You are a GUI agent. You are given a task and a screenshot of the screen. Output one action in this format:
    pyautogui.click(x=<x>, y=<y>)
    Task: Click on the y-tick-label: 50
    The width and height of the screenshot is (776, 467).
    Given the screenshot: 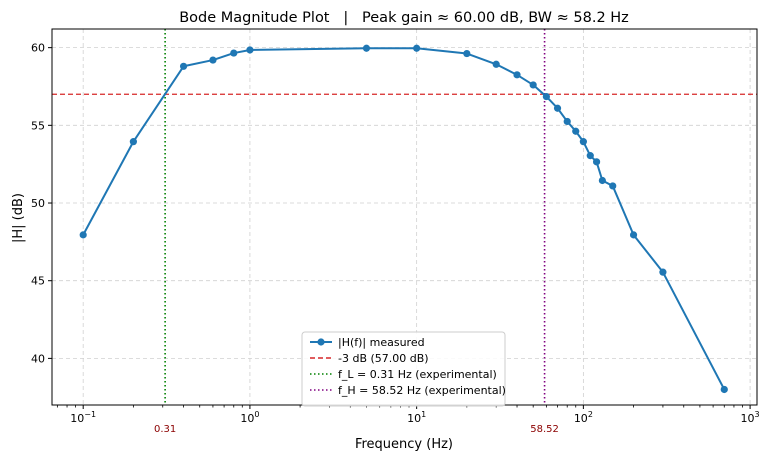 What is the action you would take?
    pyautogui.click(x=38, y=203)
    